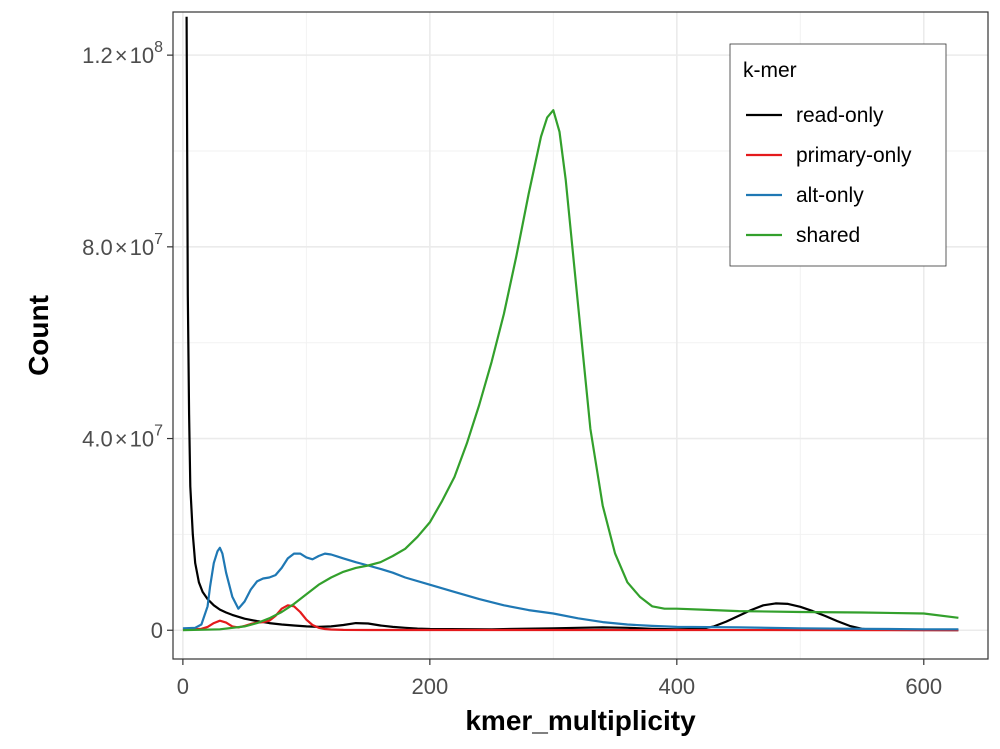 This screenshot has height=749, width=1000. I want to click on legend-label-alt-only: alt-only, so click(830, 195).